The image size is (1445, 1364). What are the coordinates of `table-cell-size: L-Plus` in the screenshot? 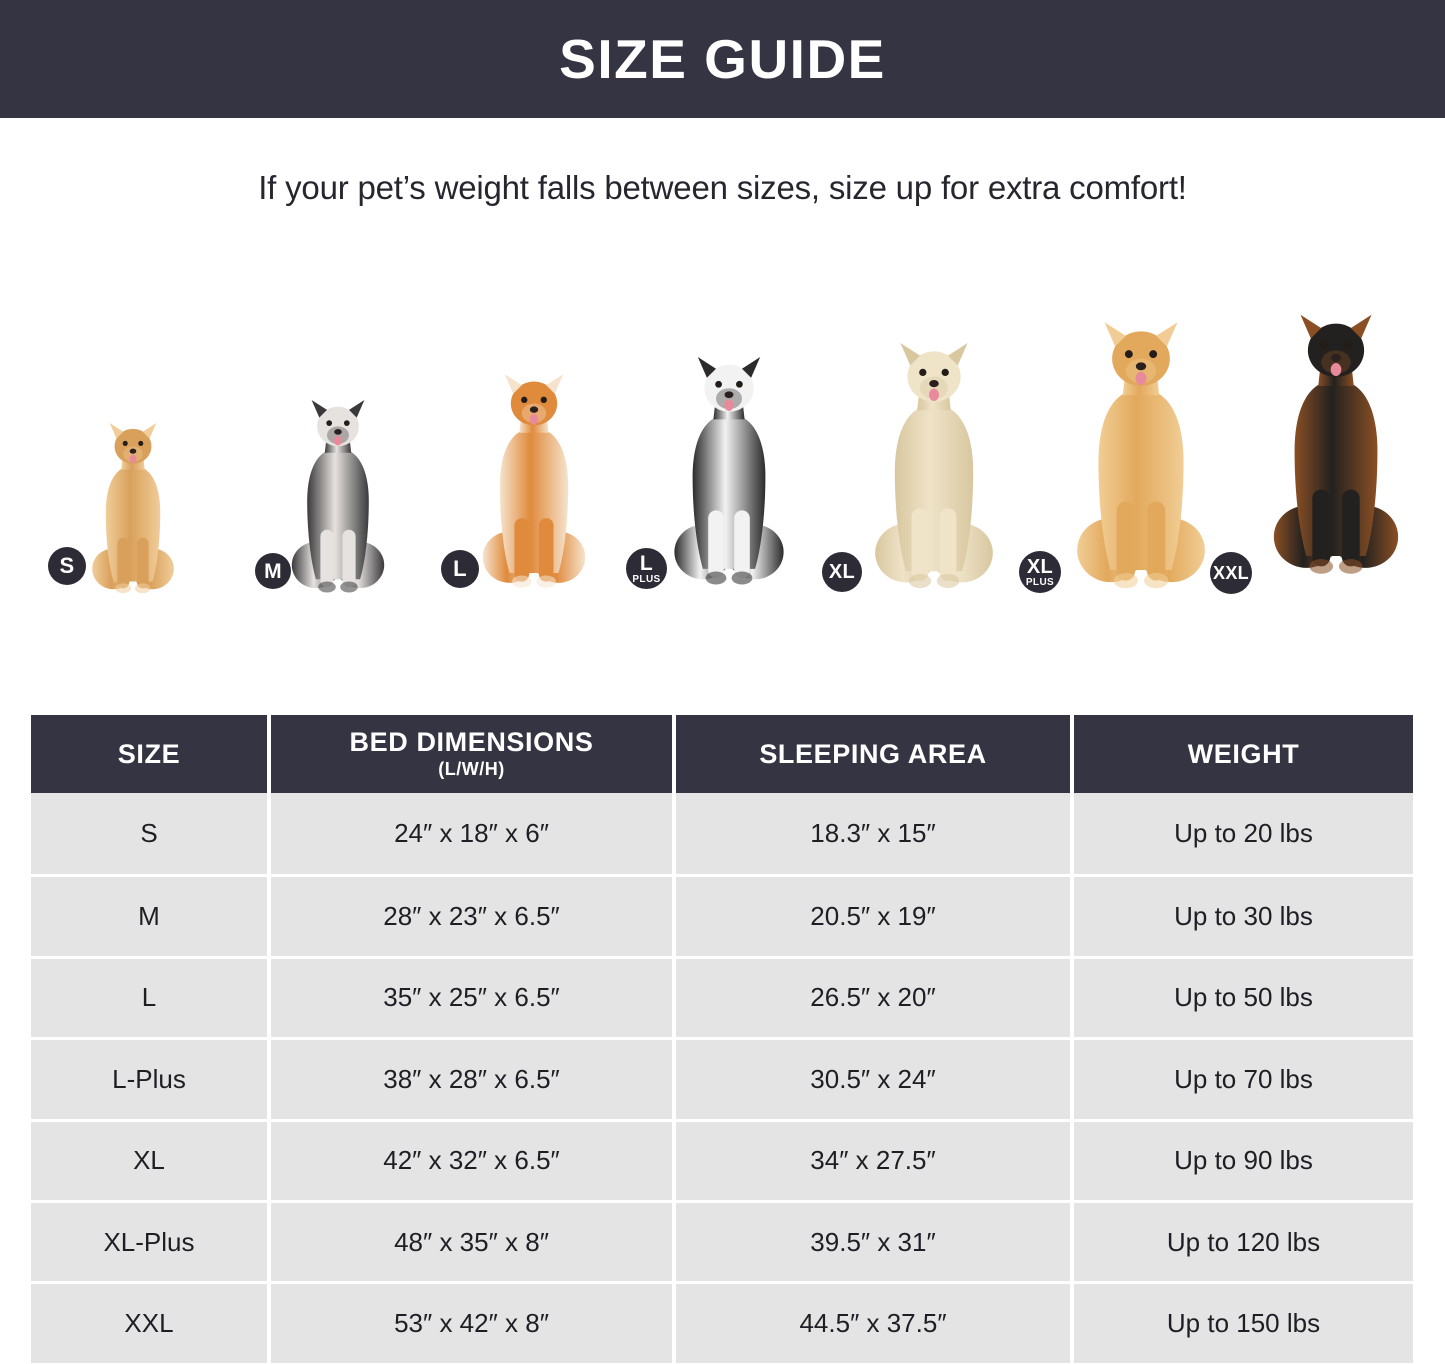 It's located at (149, 1078).